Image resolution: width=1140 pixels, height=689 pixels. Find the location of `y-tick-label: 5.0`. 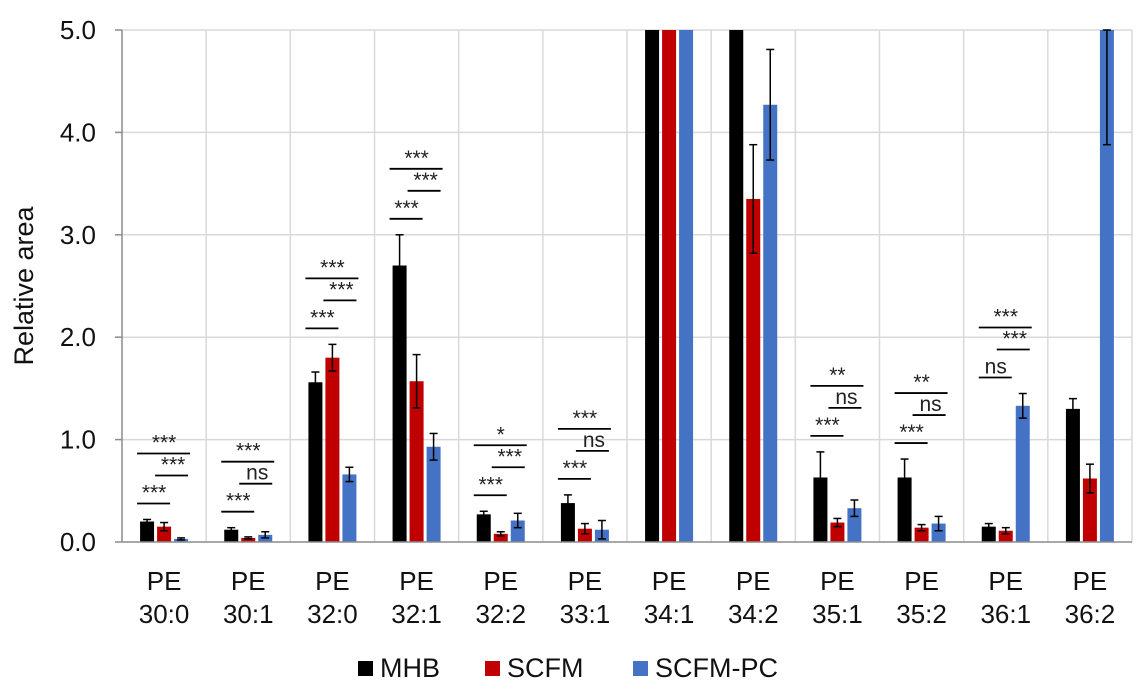

y-tick-label: 5.0 is located at coordinates (78, 30).